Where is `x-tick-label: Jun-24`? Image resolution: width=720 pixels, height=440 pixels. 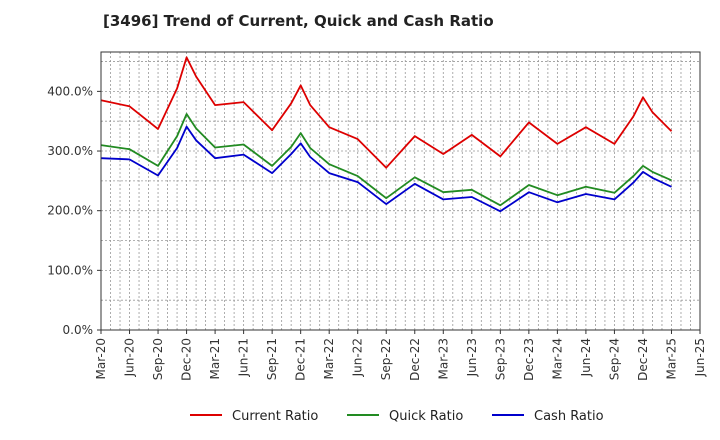
x-tick-label: Jun-24 is located at coordinates (586, 357).